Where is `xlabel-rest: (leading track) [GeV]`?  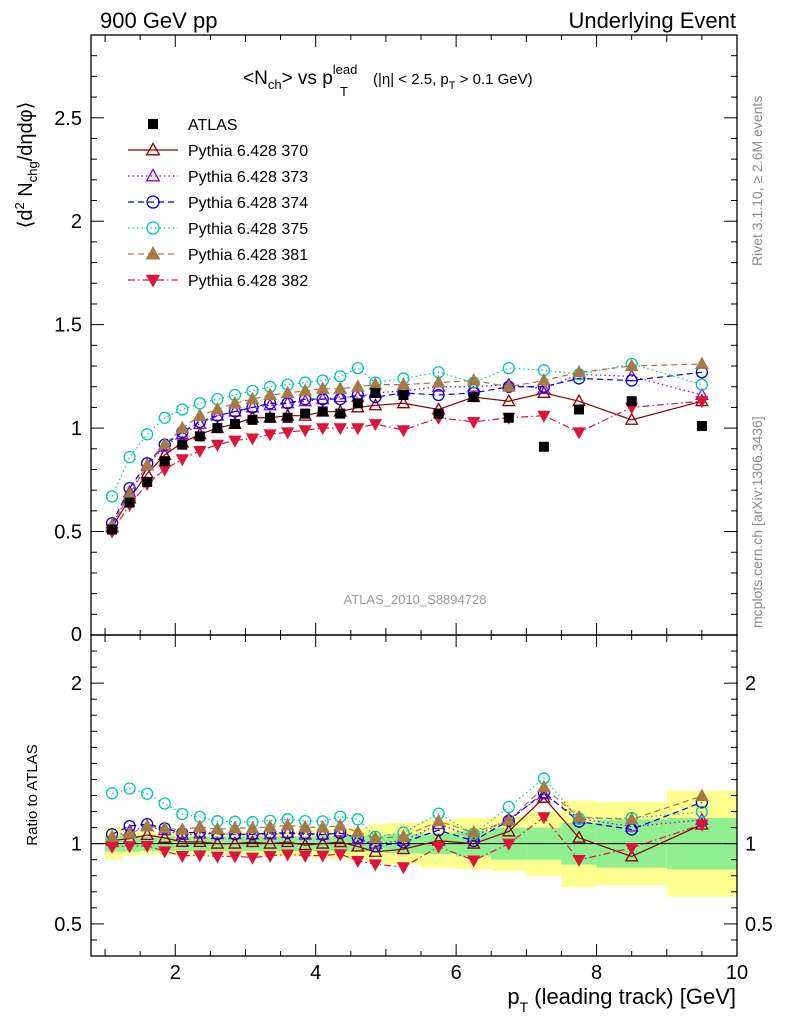
xlabel-rest: (leading track) [GeV] is located at coordinates (632, 996).